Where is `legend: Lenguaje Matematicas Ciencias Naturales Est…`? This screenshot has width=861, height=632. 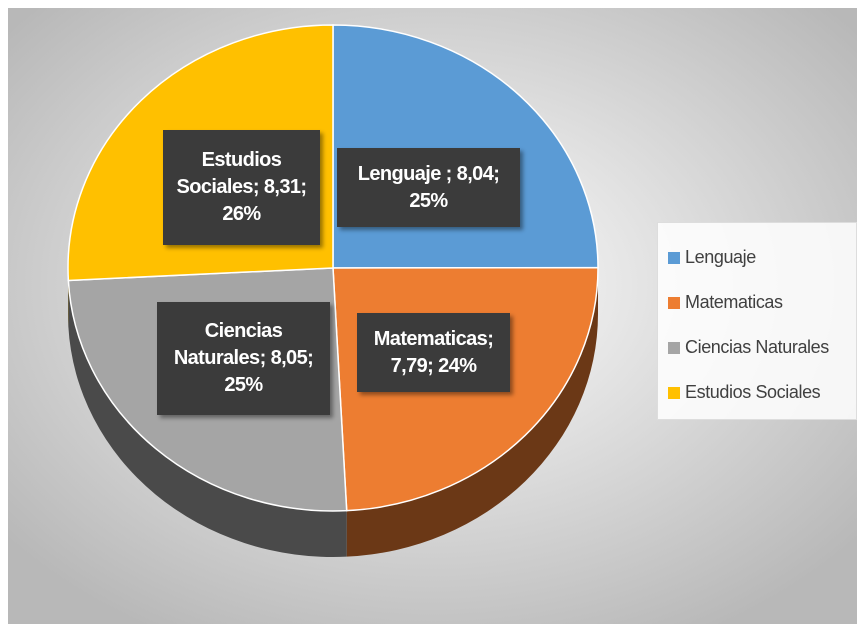
legend: Lenguaje Matematicas Ciencias Naturales Est… is located at coordinates (757, 321).